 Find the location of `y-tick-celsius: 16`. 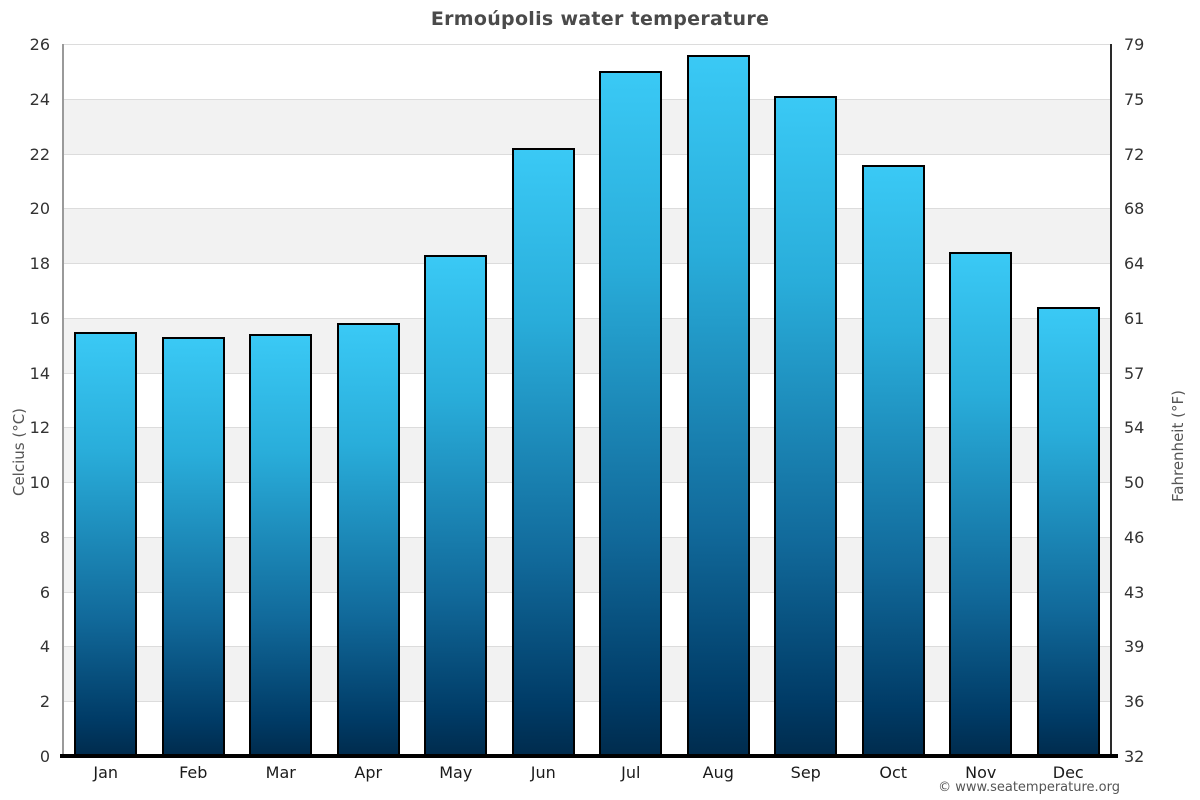

y-tick-celsius: 16 is located at coordinates (39, 318).